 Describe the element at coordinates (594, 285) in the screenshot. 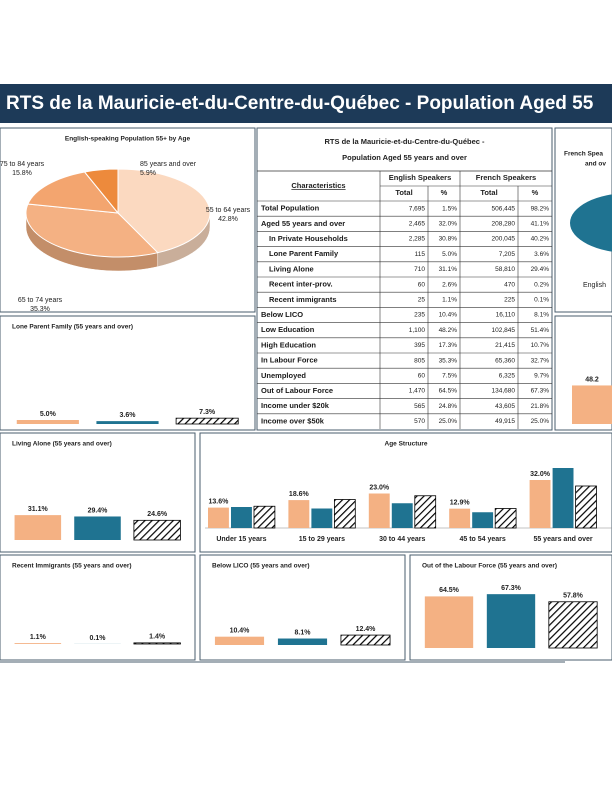

I see `annotation: English` at that location.